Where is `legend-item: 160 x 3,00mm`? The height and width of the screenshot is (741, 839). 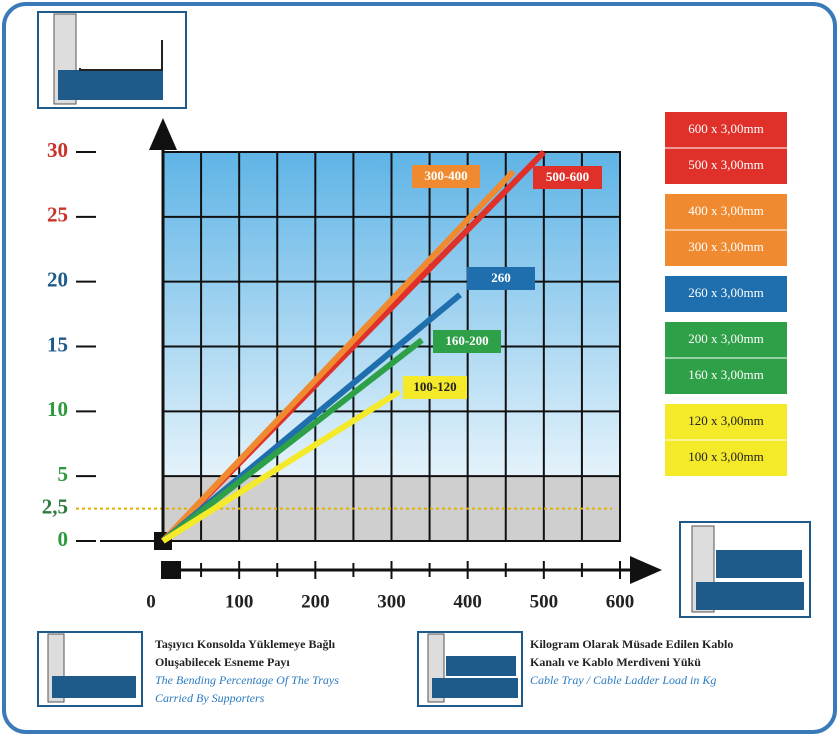 legend-item: 160 x 3,00mm is located at coordinates (725, 374).